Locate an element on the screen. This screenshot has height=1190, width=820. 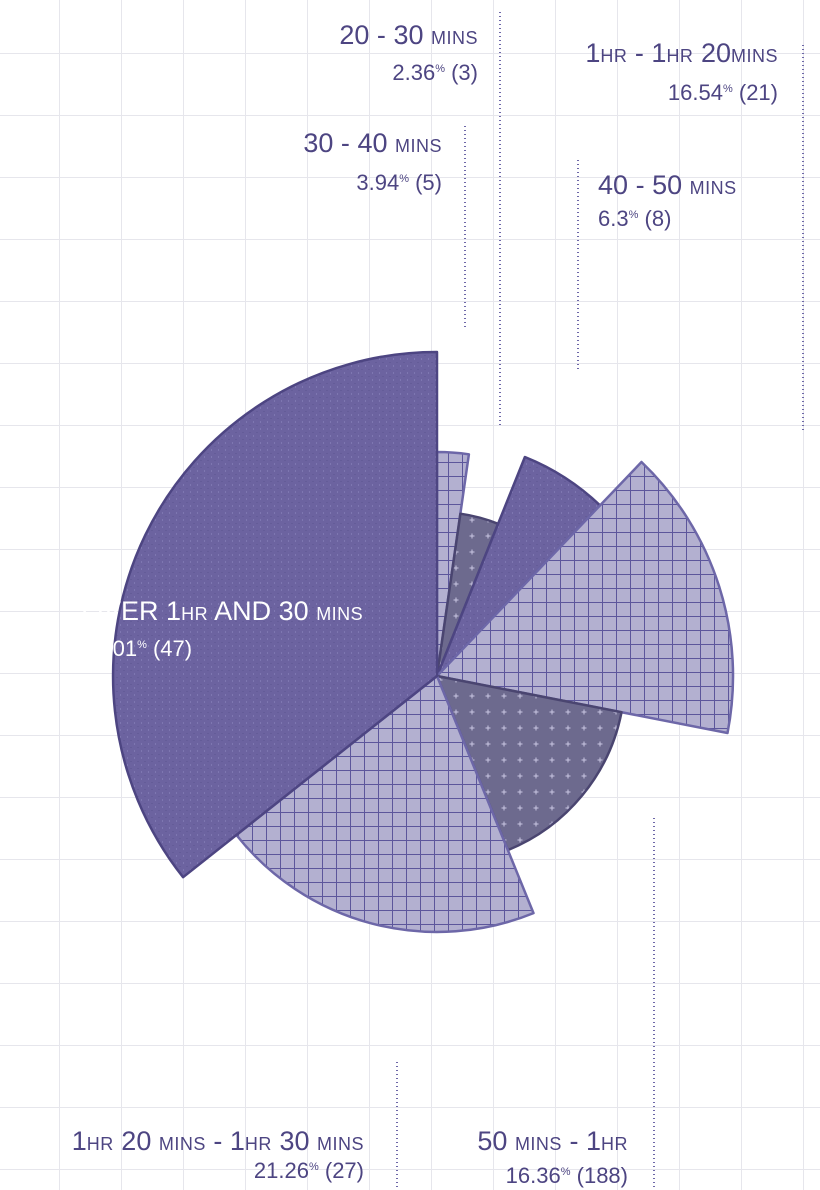
slice-label-20-30: 20 - 30 MINS is located at coordinates (408, 35).